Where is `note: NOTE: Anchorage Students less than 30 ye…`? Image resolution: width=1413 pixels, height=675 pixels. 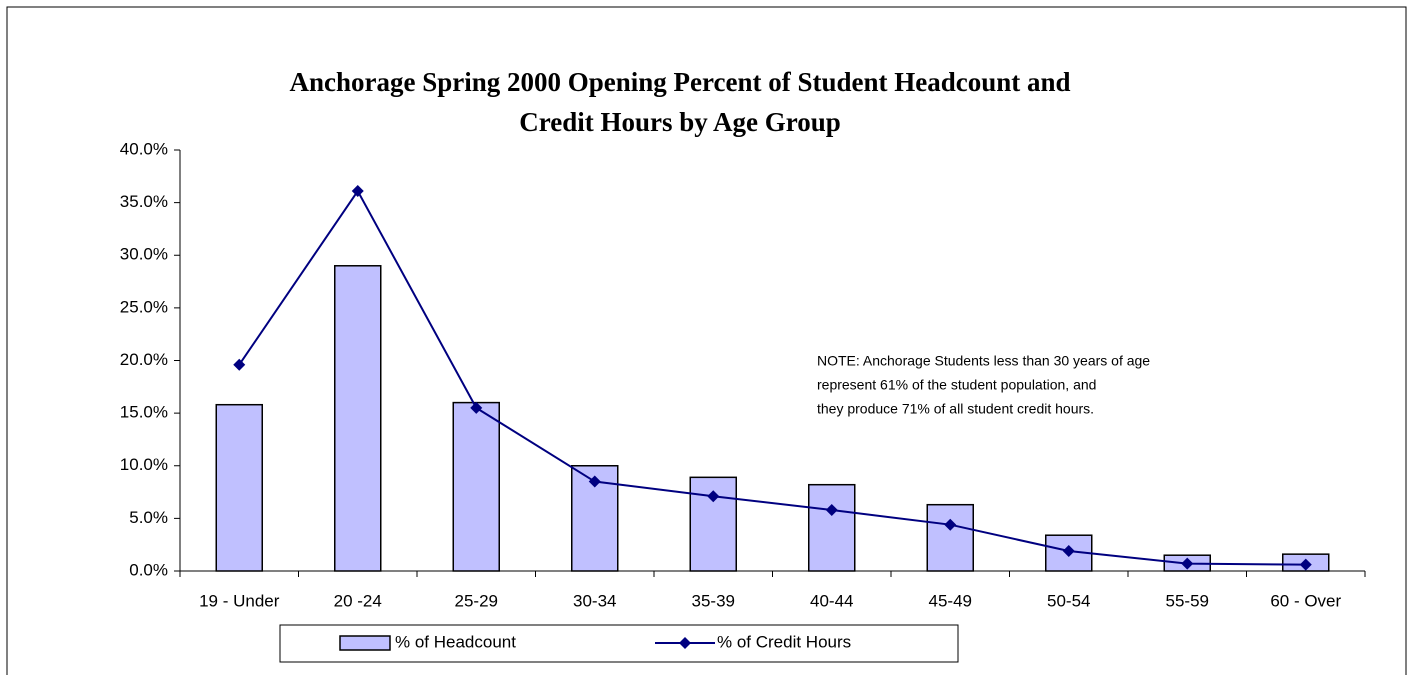
note: NOTE: Anchorage Students less than 30 ye… is located at coordinates (983, 361).